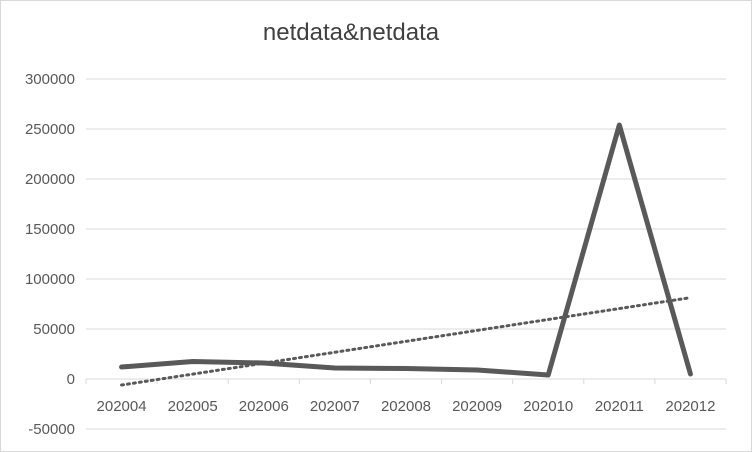  What do you see at coordinates (193, 406) in the screenshot?
I see `x-tick-label: 202005` at bounding box center [193, 406].